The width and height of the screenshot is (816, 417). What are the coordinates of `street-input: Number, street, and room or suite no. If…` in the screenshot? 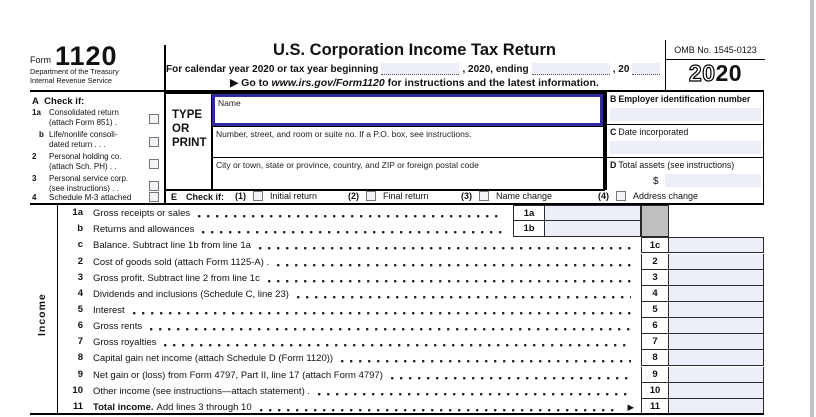 It's located at (407, 141).